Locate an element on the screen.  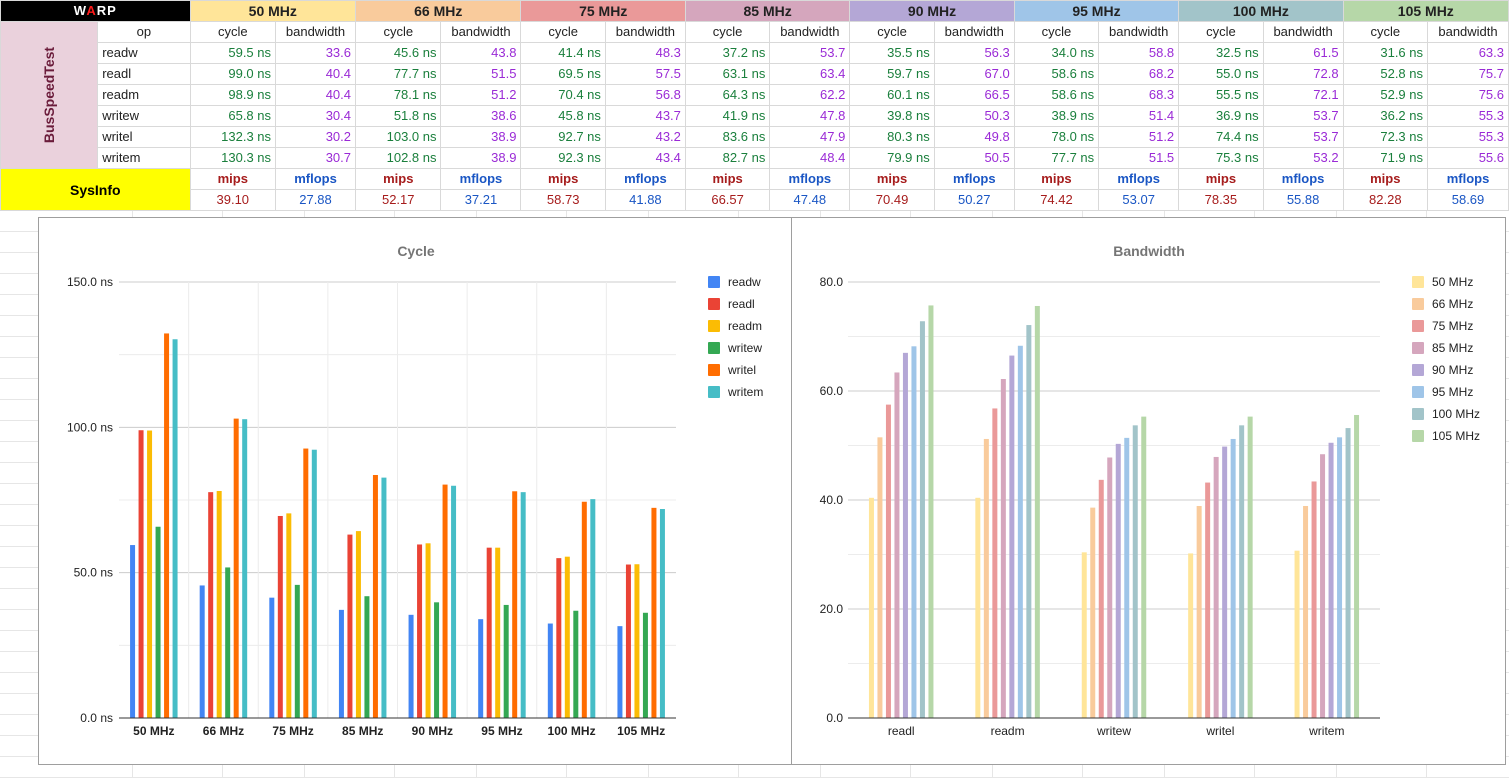
bandwidth-cell: 43.7 is located at coordinates (645, 116).